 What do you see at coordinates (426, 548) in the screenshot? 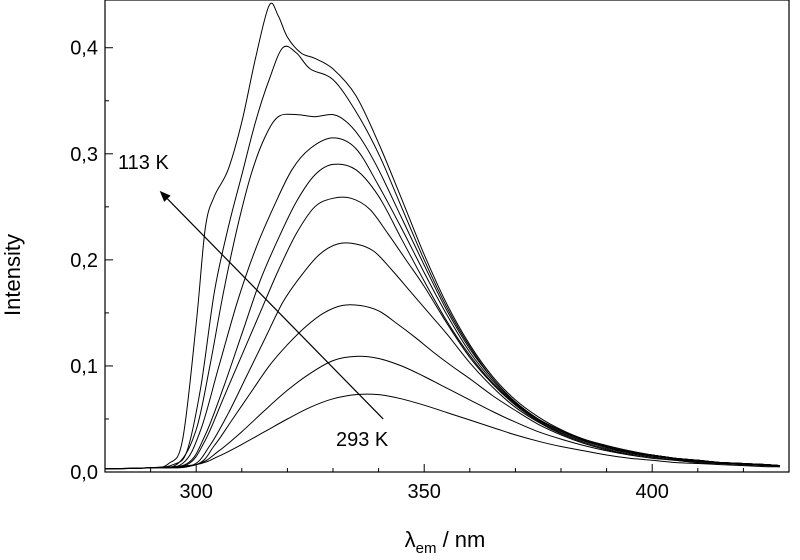
I see `x-axis-subscript: em` at bounding box center [426, 548].